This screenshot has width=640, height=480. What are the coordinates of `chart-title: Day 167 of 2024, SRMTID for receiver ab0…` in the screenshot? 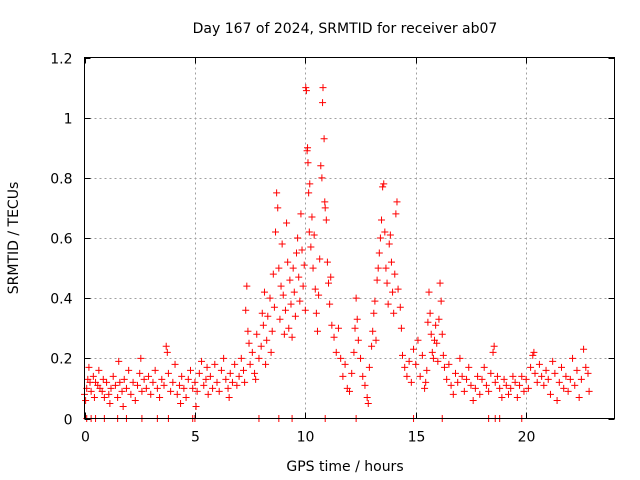 It's located at (345, 29).